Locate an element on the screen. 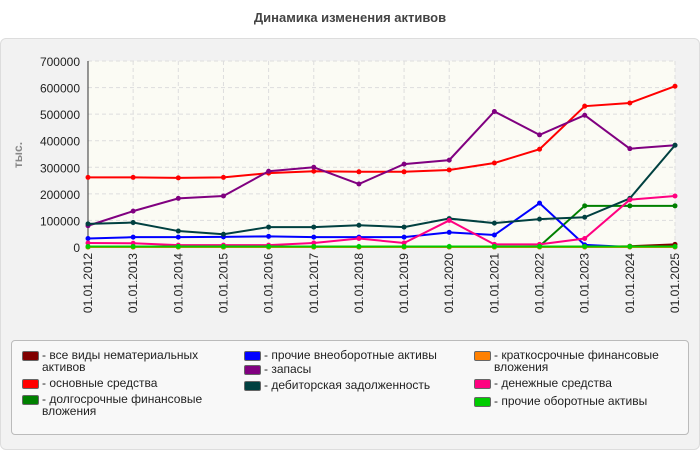 This screenshot has width=700, height=450. legend-label: - денежные средства is located at coordinates (553, 383).